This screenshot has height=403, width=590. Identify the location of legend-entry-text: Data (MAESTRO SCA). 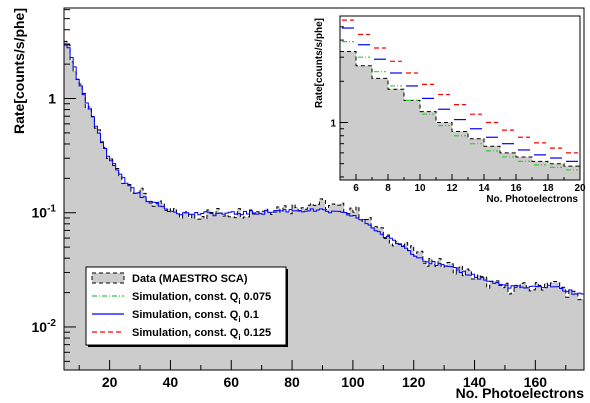
(190, 279).